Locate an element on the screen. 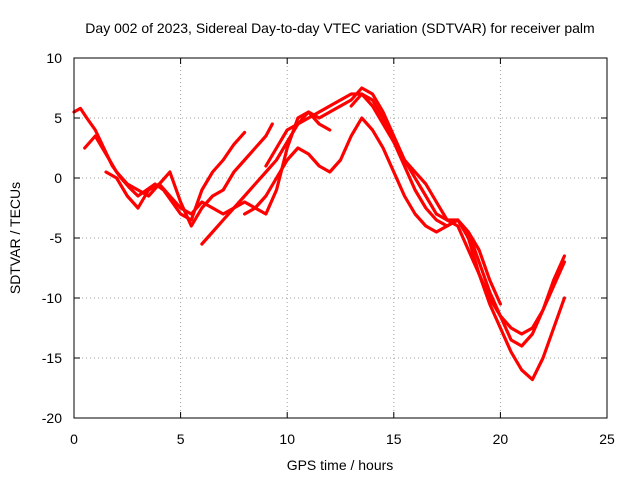 The width and height of the screenshot is (640, 480). y-tick-label: -10 is located at coordinates (52, 298).